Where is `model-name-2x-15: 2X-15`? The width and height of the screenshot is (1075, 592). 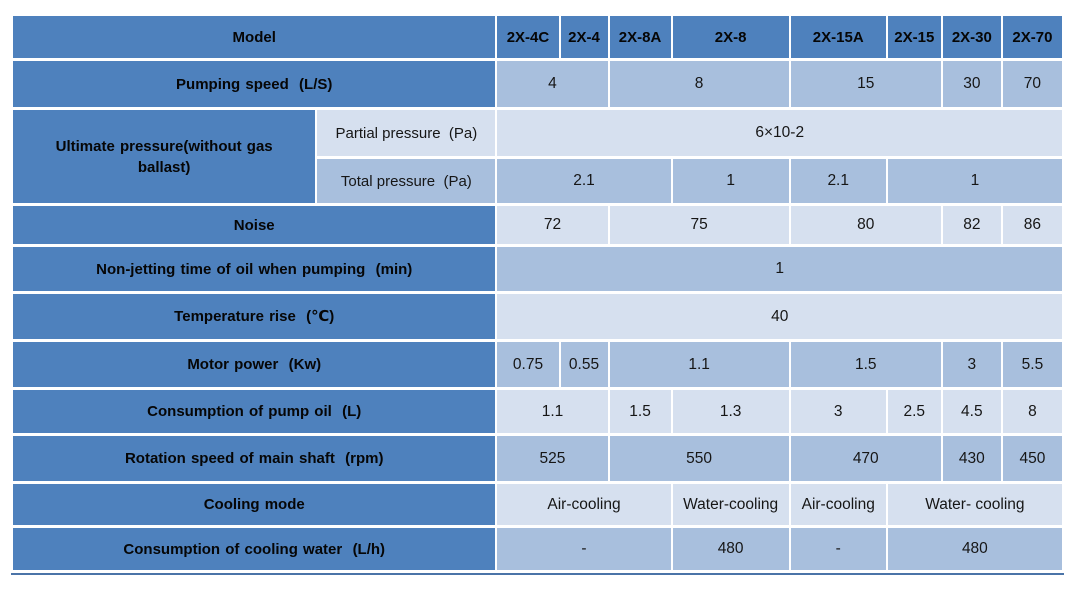
model-name-2x-15: 2X-15 is located at coordinates (914, 37).